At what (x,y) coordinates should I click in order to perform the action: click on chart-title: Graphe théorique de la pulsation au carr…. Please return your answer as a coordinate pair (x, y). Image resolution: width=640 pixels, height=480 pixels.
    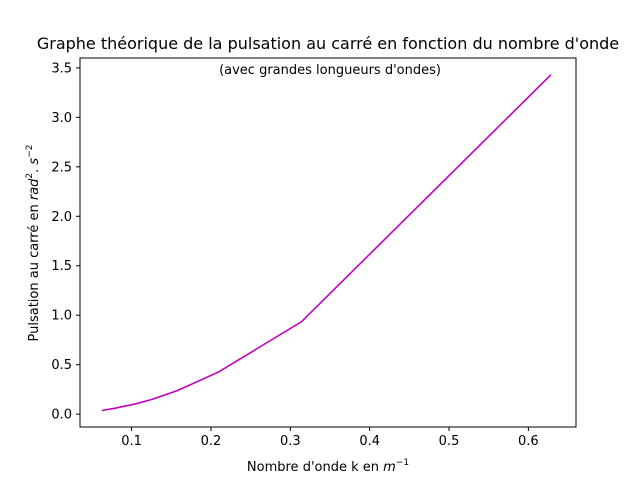
    Looking at the image, I should click on (328, 43).